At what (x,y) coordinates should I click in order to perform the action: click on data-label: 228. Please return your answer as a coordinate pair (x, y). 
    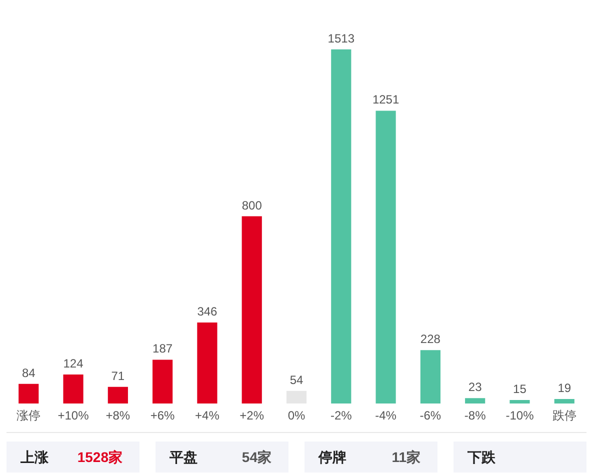
    Looking at the image, I should click on (430, 339).